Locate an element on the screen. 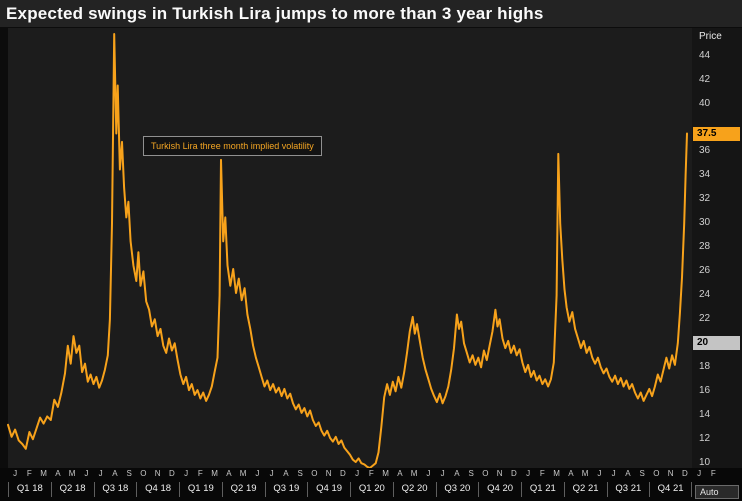 The width and height of the screenshot is (742, 501). x-quarter-label: Q4 20 is located at coordinates (499, 489).